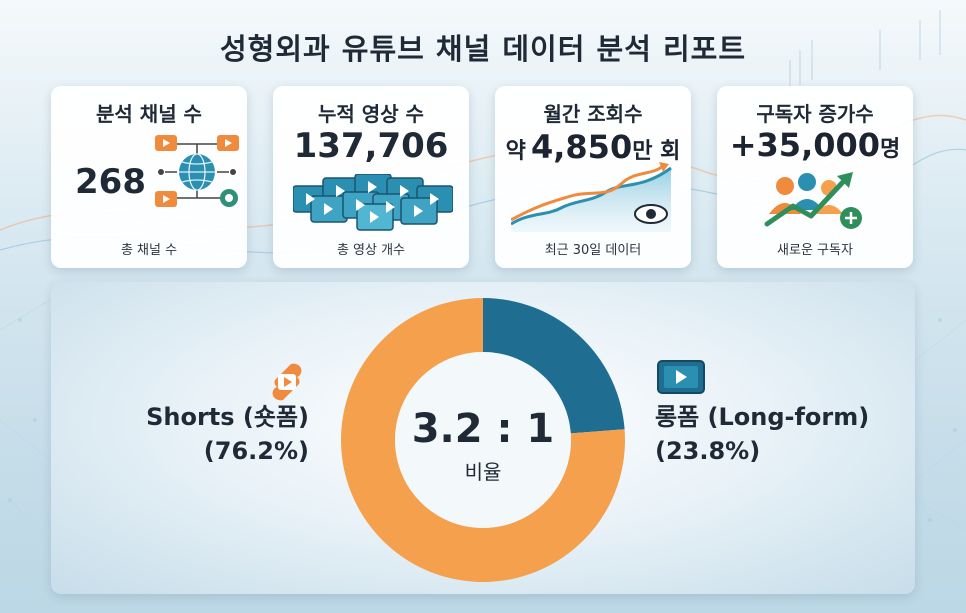 The image size is (966, 613). I want to click on donut-hole, so click(483, 440).